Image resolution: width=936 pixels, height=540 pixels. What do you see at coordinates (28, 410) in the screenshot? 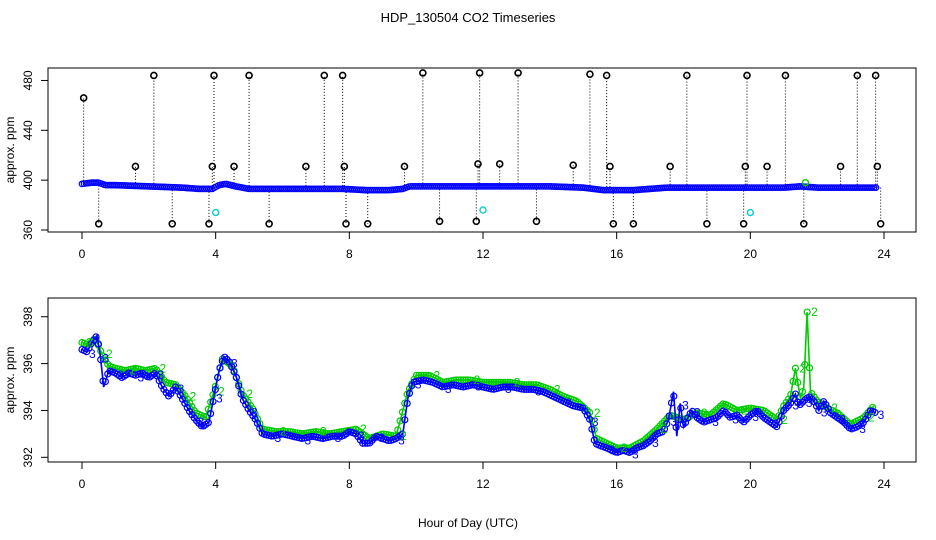
I see `bottom-y-tick-label: 394` at bounding box center [28, 410].